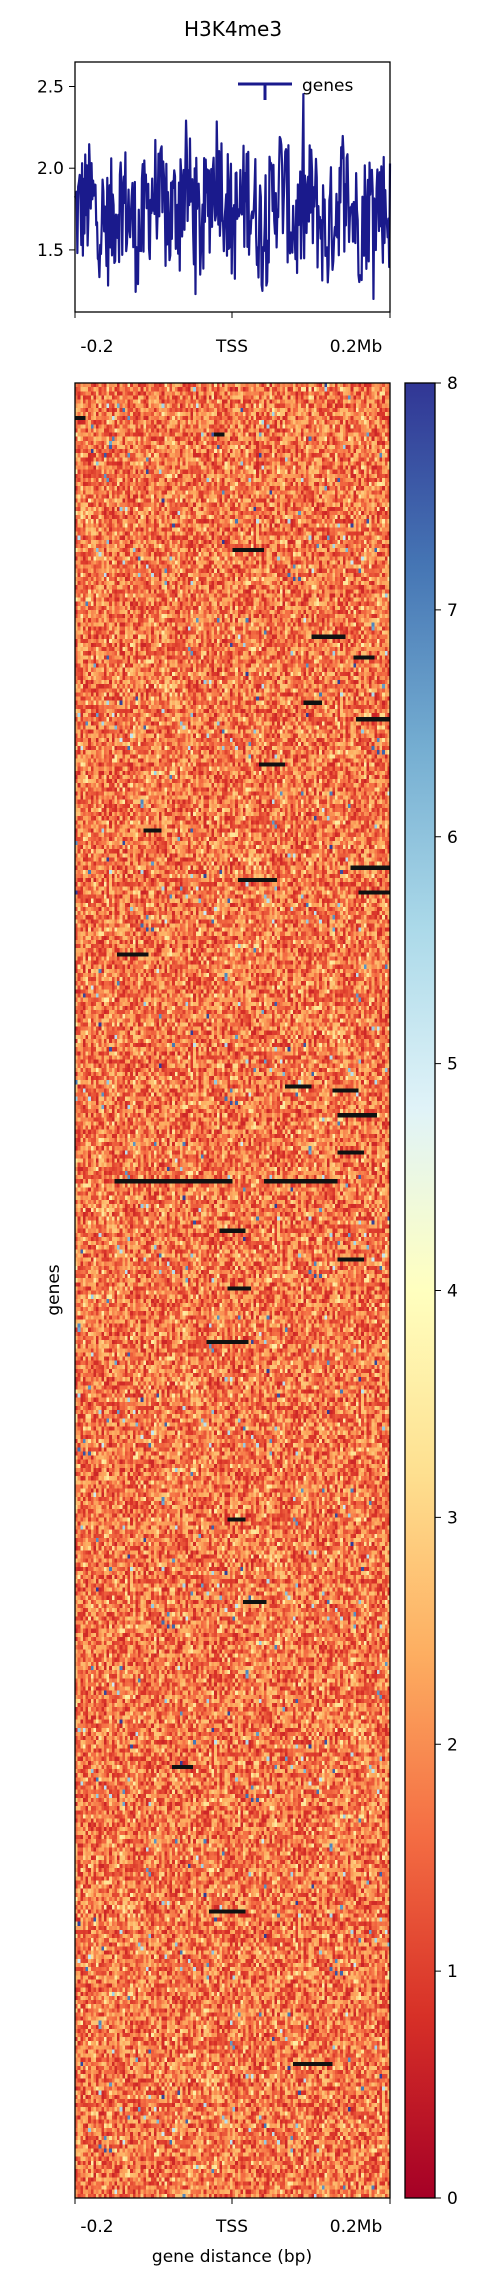  I want to click on heatmap-x-tick-label: -0.2, so click(96, 2227).